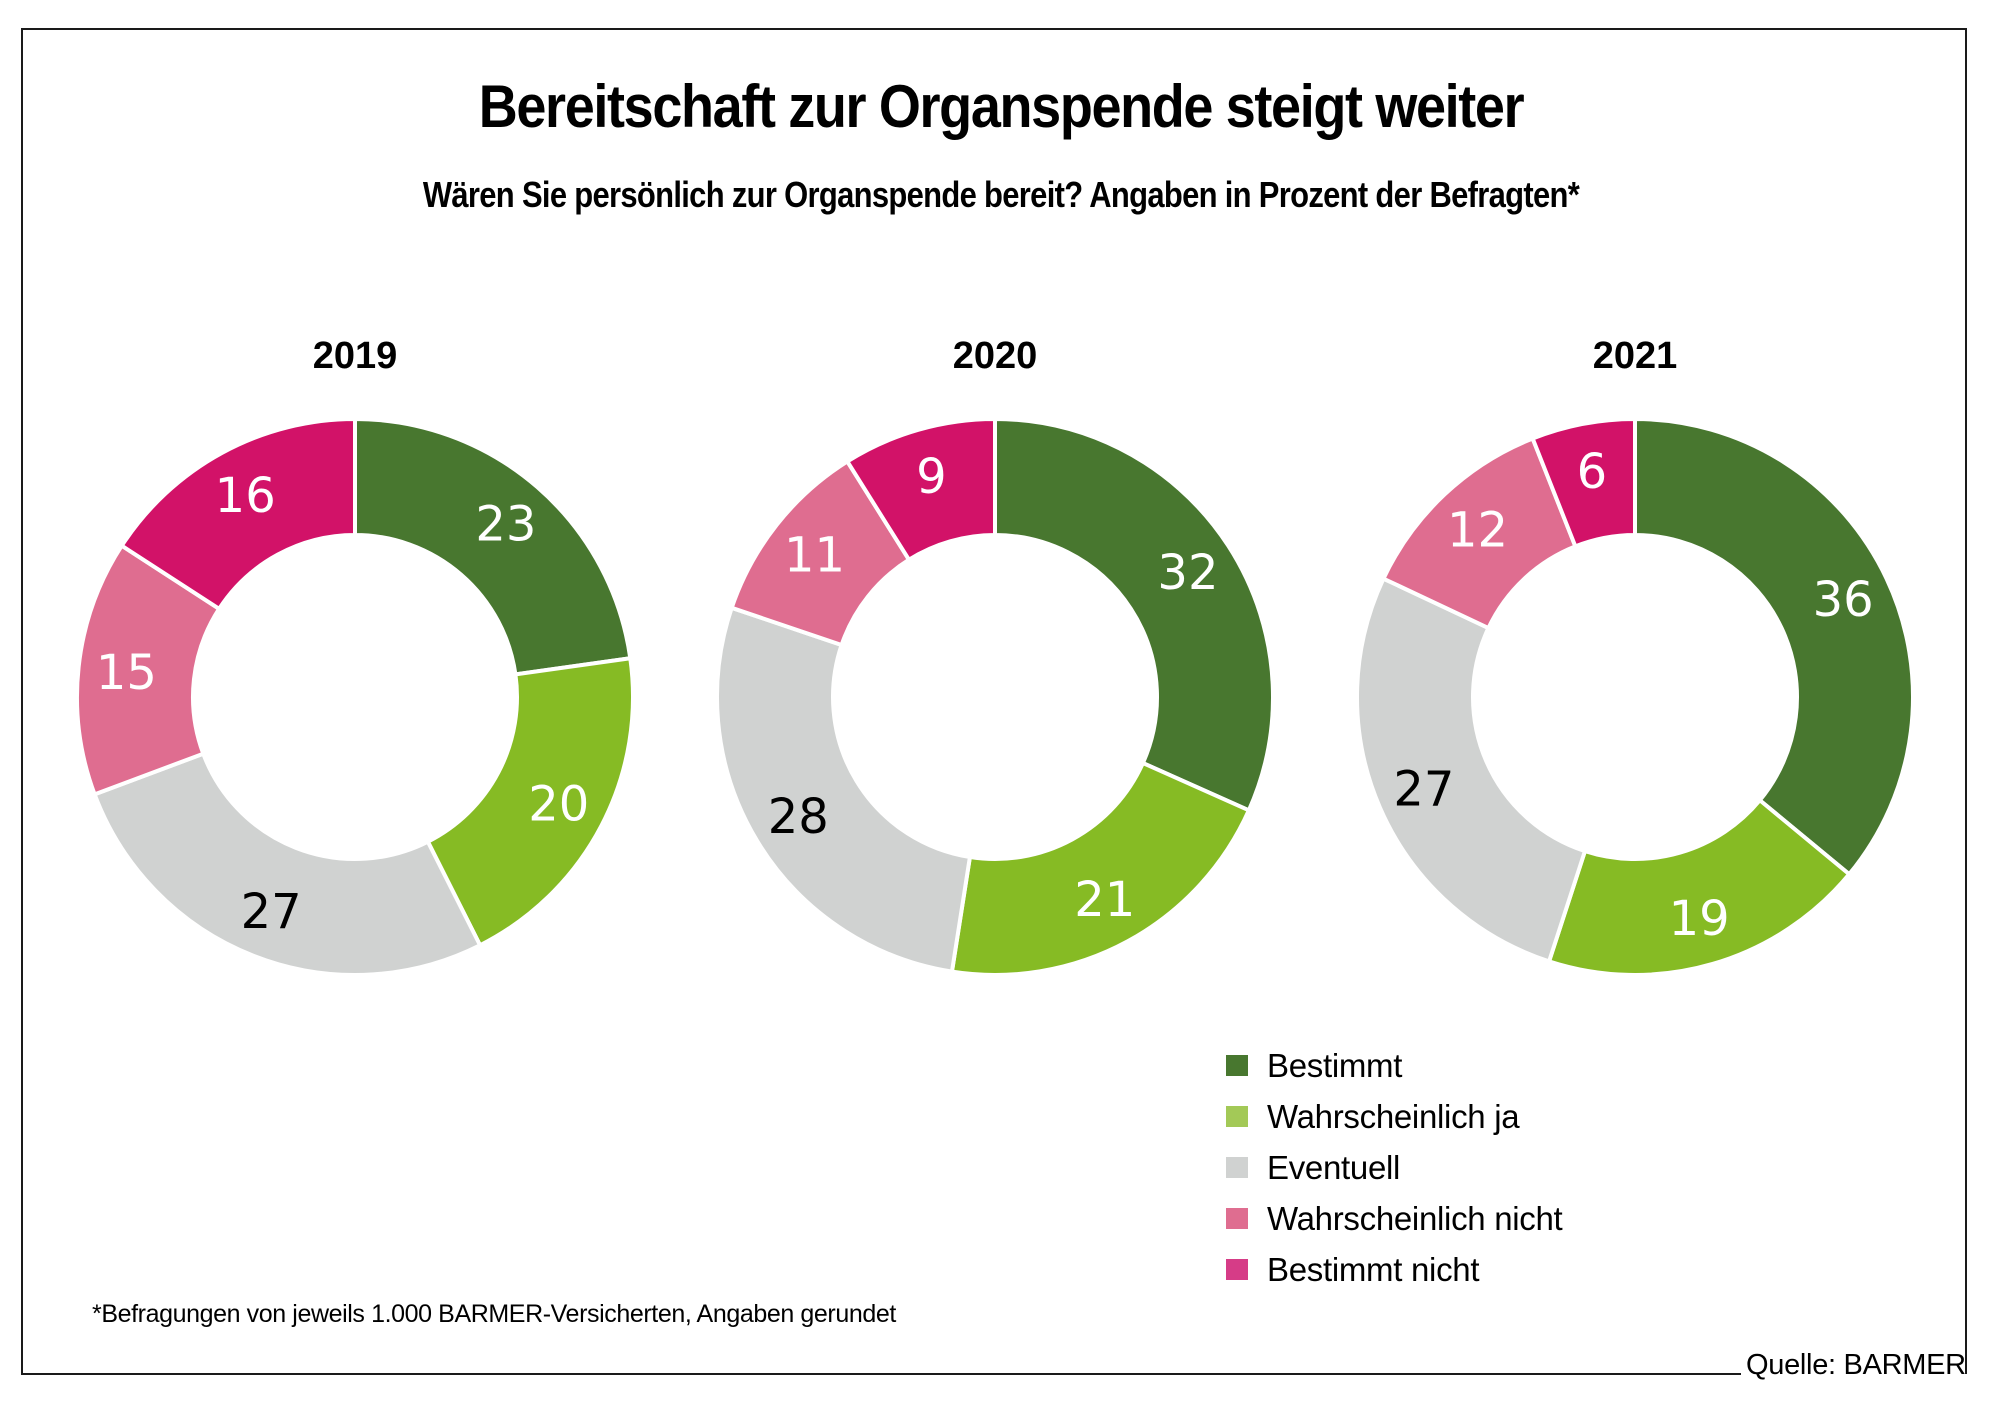  What do you see at coordinates (798, 817) in the screenshot?
I see `data-label-eventuell: 28` at bounding box center [798, 817].